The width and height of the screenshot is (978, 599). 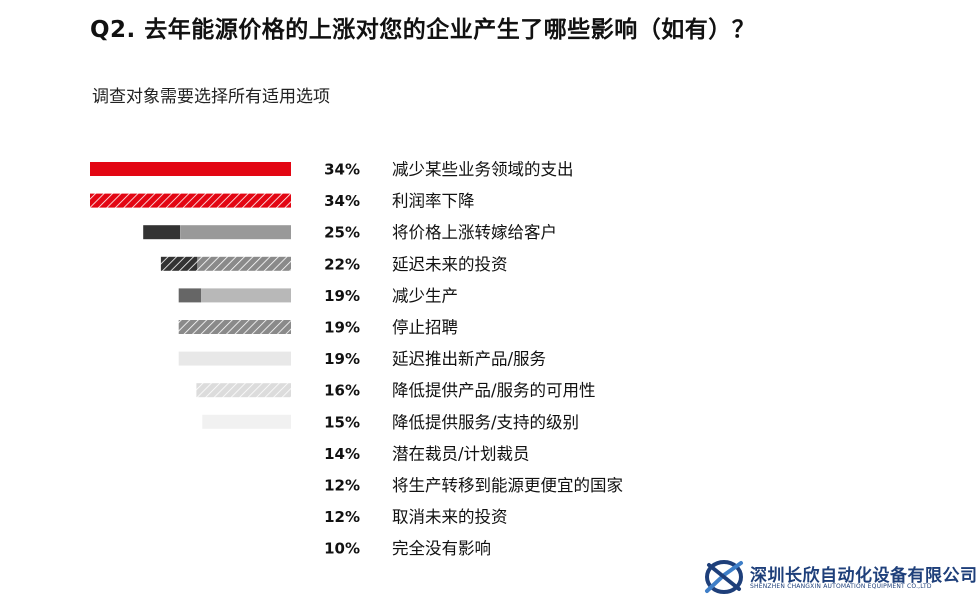 What do you see at coordinates (342, 264) in the screenshot?
I see `value-label-4: 22%` at bounding box center [342, 264].